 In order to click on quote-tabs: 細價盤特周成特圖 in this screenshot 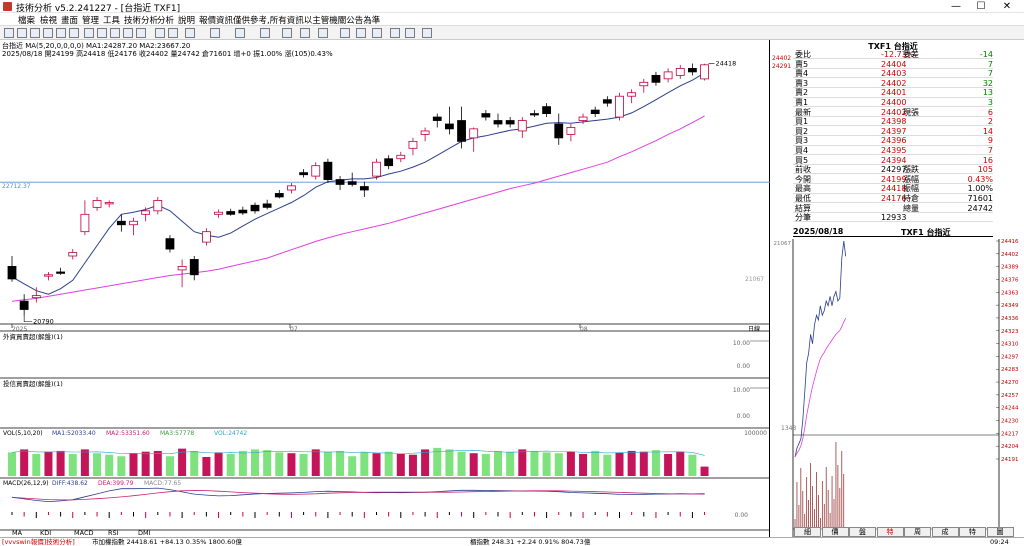, I will do `click(909, 532)`.